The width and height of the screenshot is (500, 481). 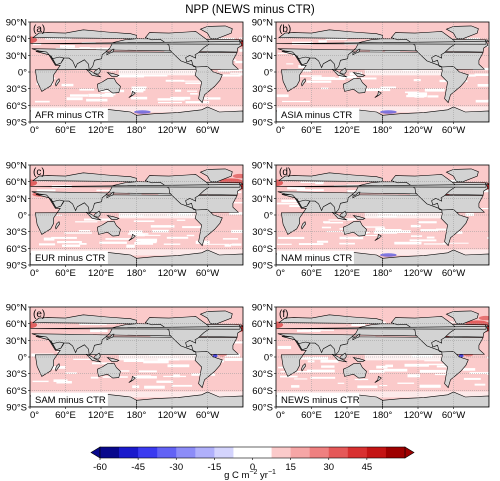 I want to click on panel-label: SAM minus CTR, so click(x=70, y=400).